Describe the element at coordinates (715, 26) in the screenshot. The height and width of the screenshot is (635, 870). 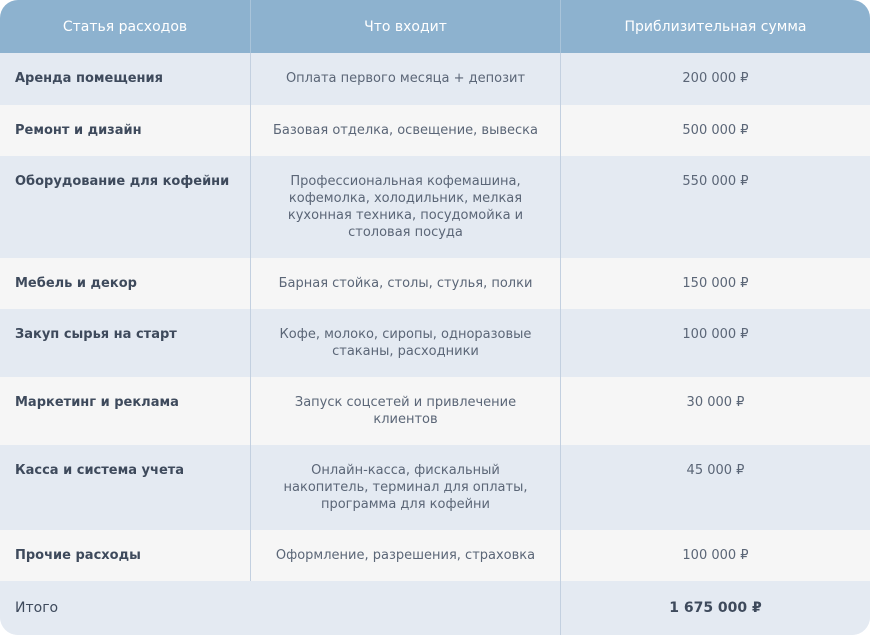
I see `header-amount: Приблизительная сумма` at that location.